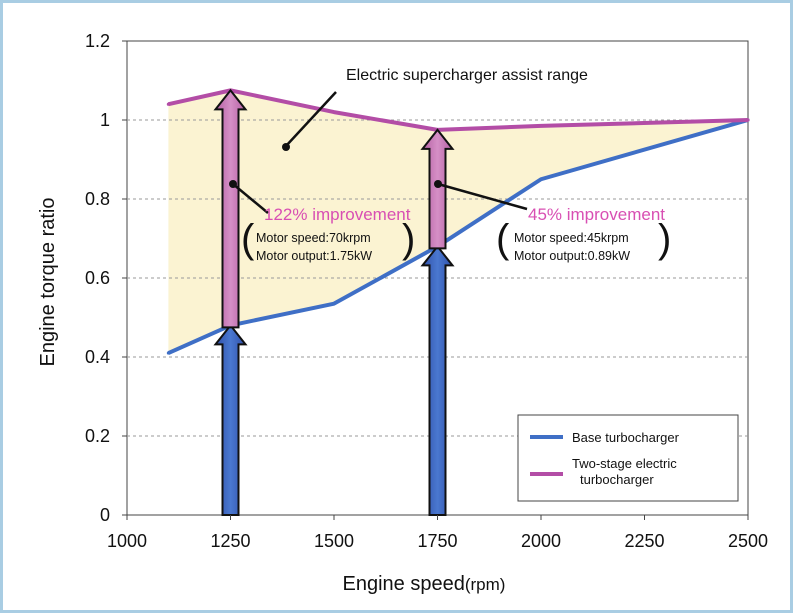 This screenshot has width=793, height=613. What do you see at coordinates (626, 437) in the screenshot?
I see `legend-label-base: Base turbocharger` at bounding box center [626, 437].